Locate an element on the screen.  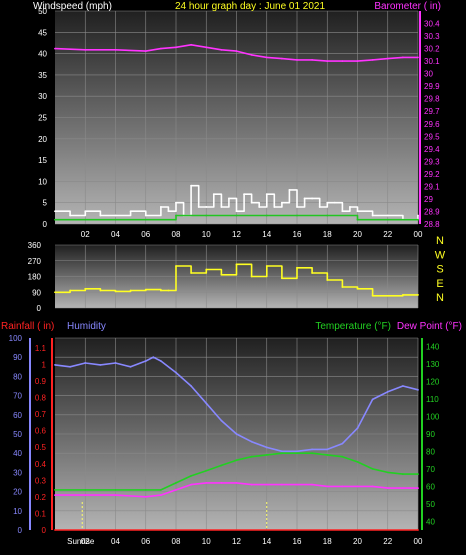
y2-tick-label: 29.3 is located at coordinates (432, 161).